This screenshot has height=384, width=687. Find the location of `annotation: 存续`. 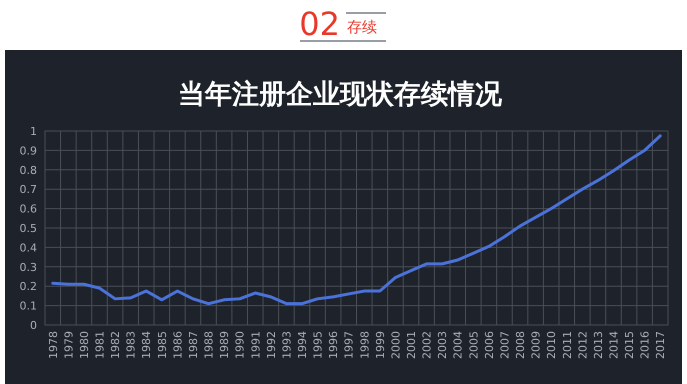

annotation: 存续 is located at coordinates (362, 27).